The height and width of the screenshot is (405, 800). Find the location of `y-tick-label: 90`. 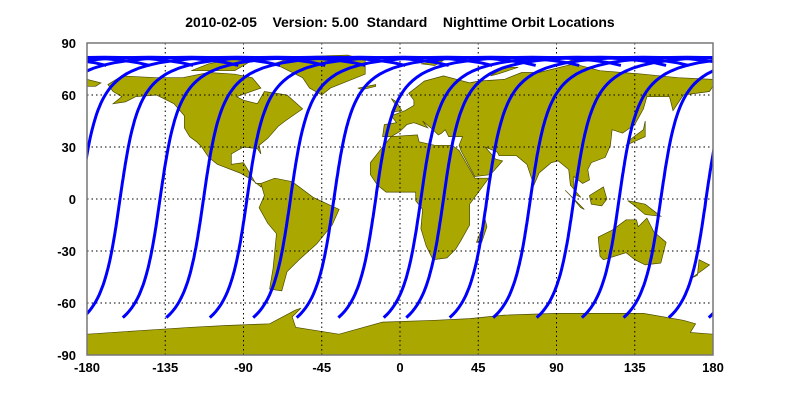

y-tick-label: 90 is located at coordinates (69, 43).